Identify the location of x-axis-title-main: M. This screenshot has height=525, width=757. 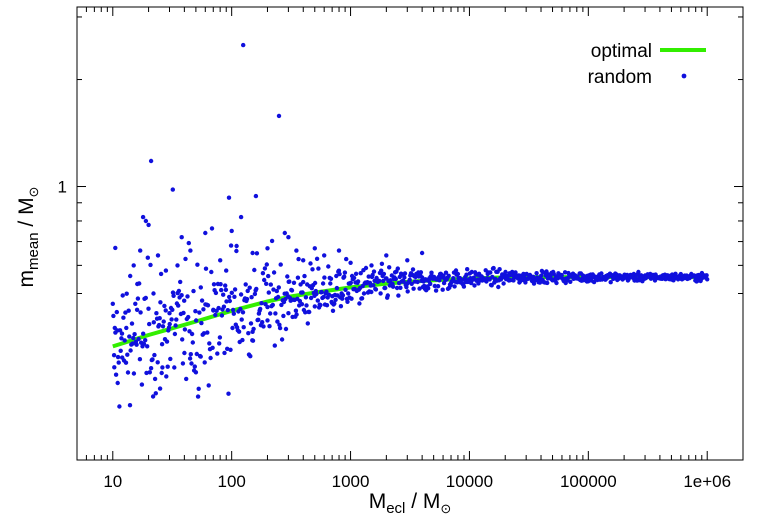
(378, 501).